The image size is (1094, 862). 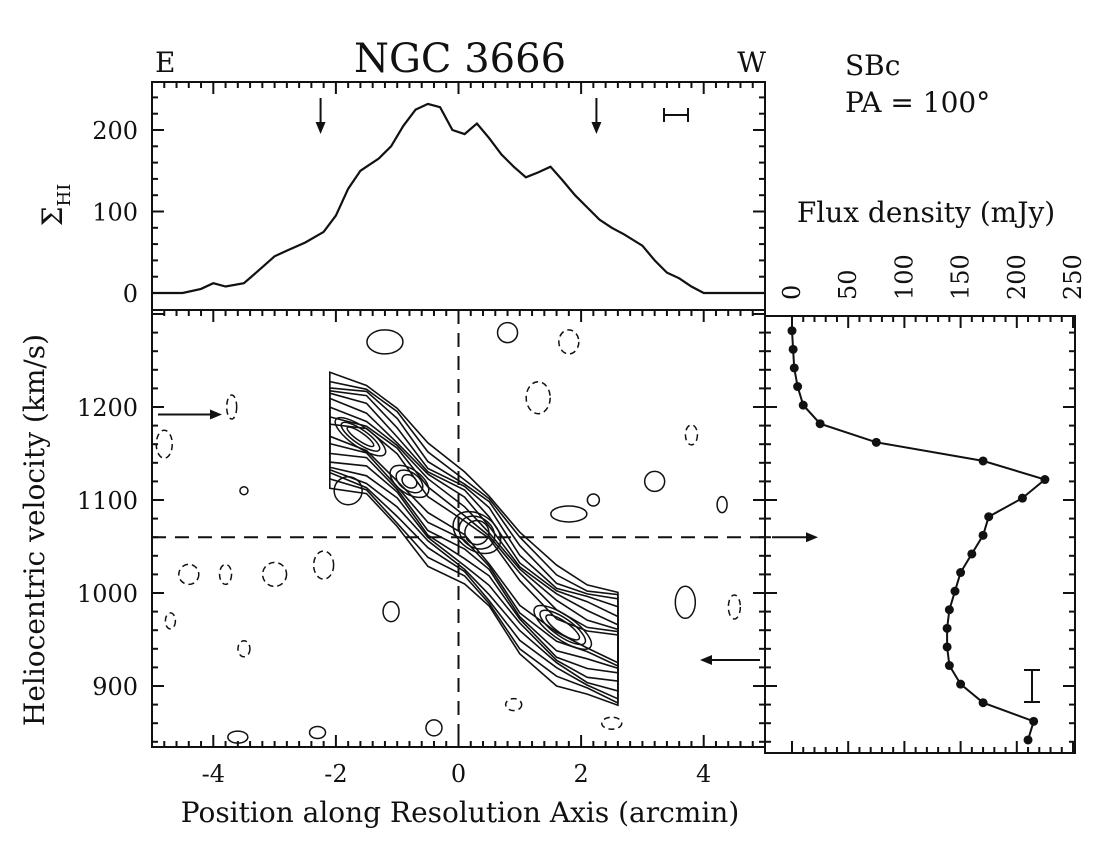 What do you see at coordinates (926, 212) in the screenshot?
I see `flux-xlabel: Flux density (mJy)` at bounding box center [926, 212].